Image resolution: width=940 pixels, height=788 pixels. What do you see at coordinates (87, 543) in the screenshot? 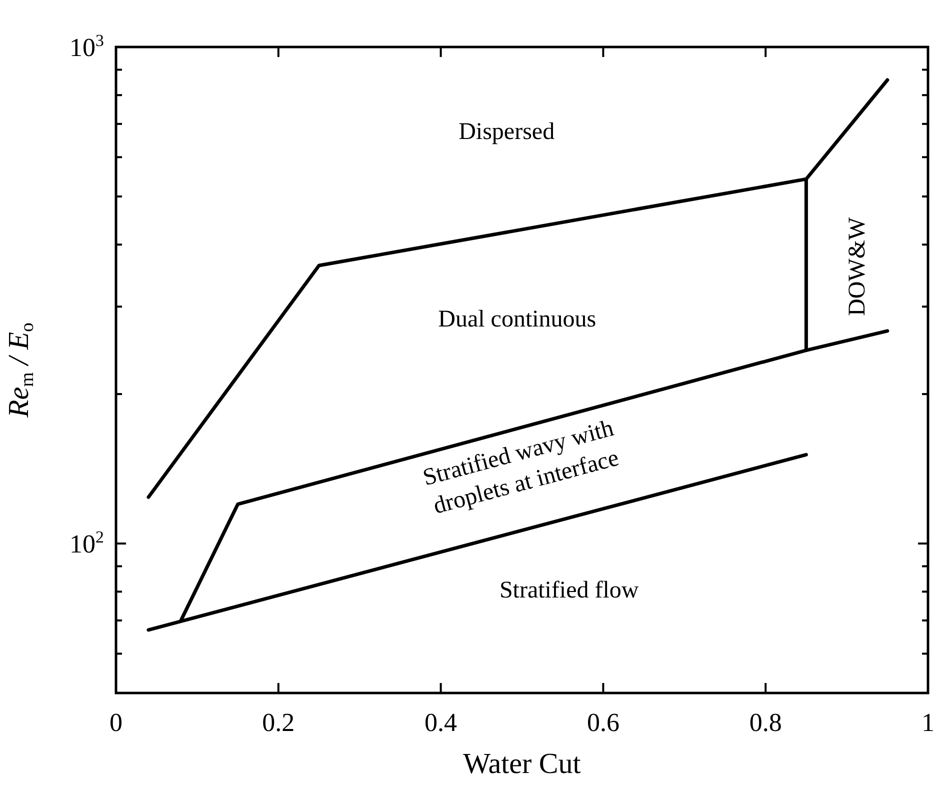
I see `y-tick-label: 10$^{2}$` at bounding box center [87, 543].